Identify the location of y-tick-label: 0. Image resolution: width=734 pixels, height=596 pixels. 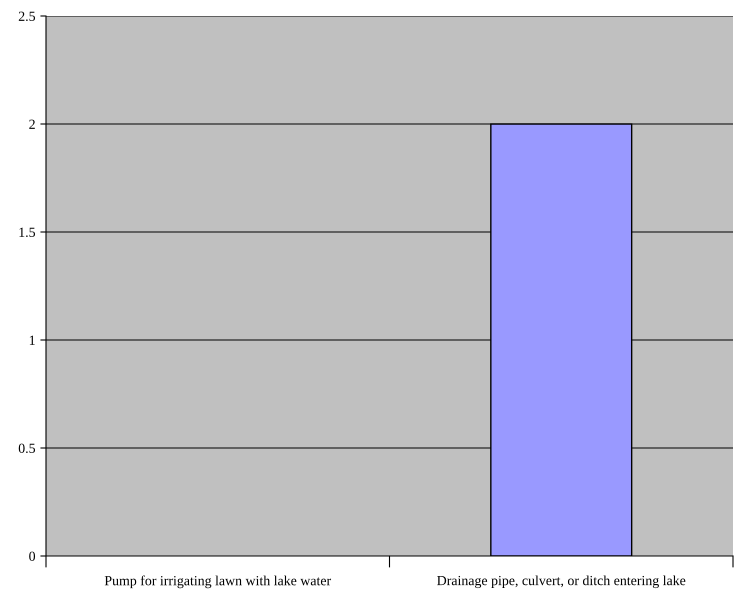
(32, 556).